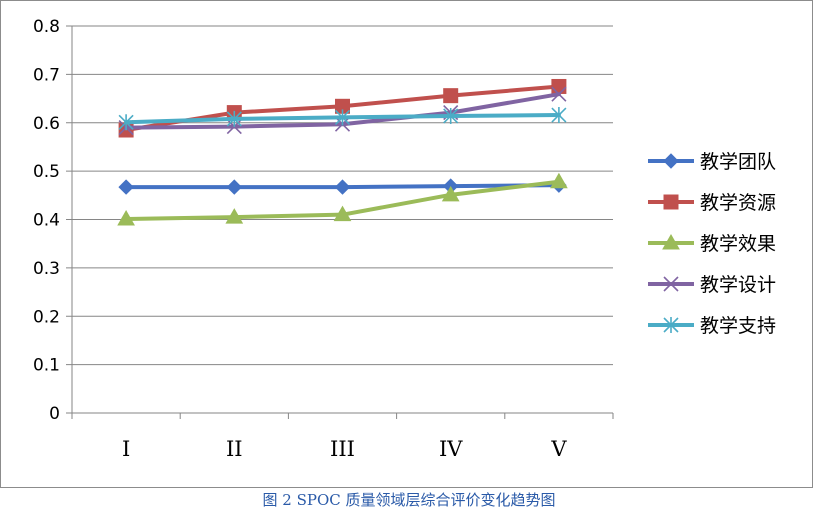 The width and height of the screenshot is (818, 516). I want to click on y-tick-label: 0.7, so click(46, 75).